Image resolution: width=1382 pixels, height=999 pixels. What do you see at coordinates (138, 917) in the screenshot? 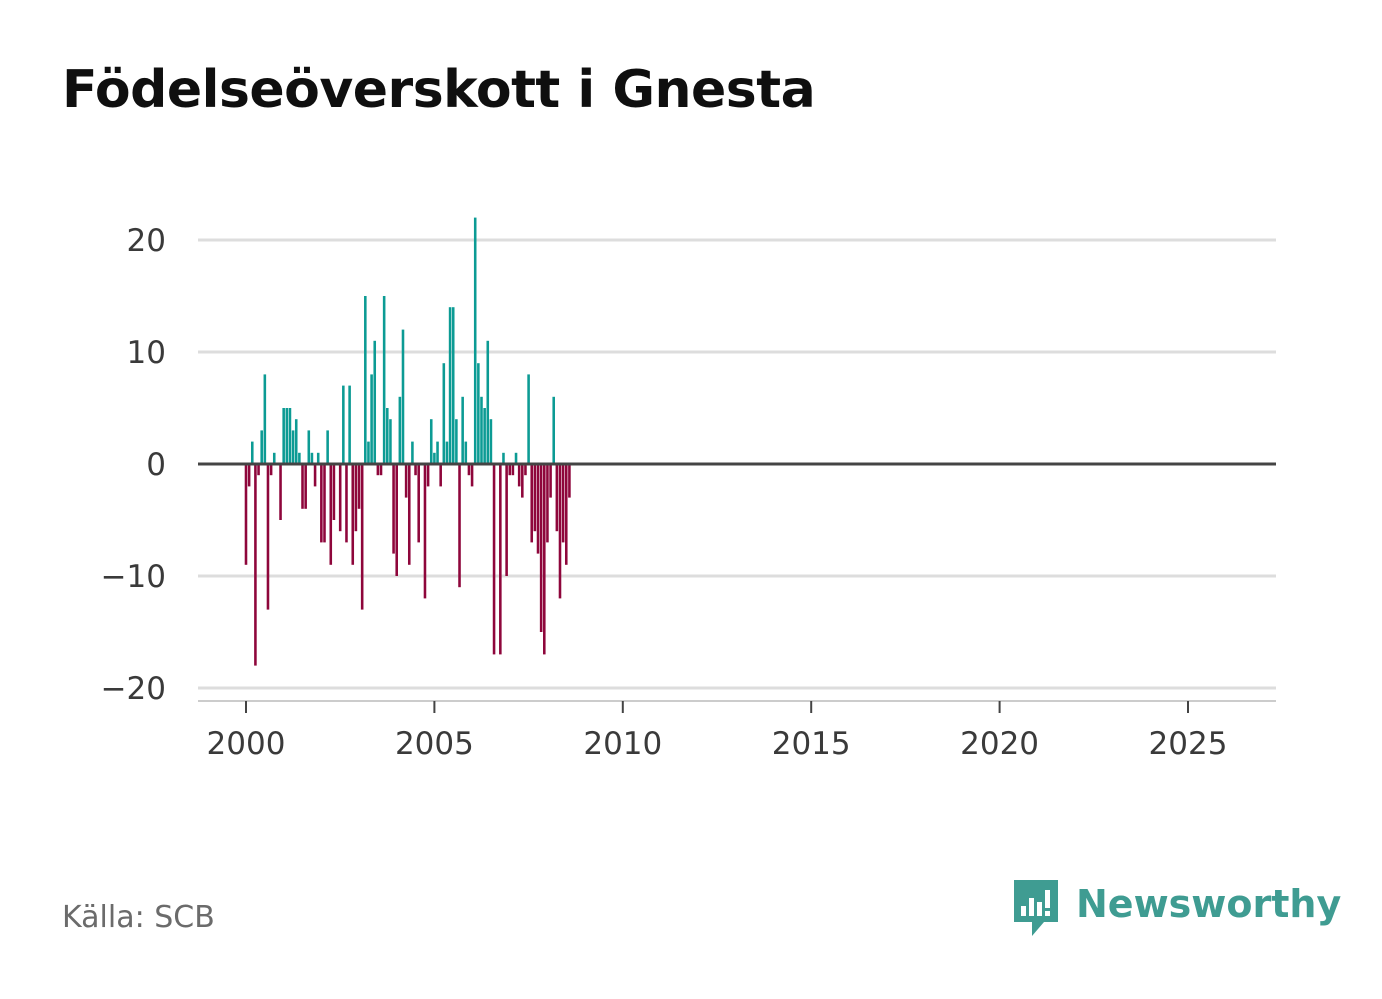
I see `source-label: Källa: SCB` at bounding box center [138, 917].